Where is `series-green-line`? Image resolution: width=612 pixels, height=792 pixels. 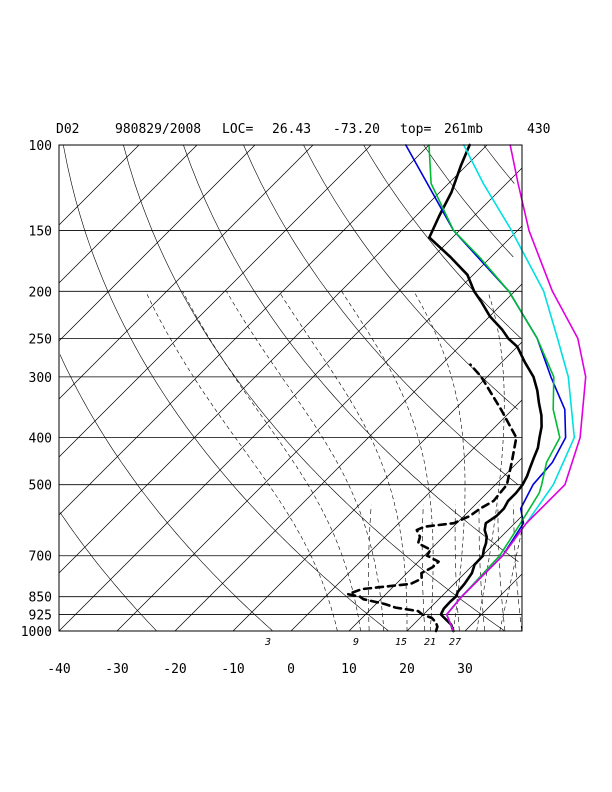 series-green-line is located at coordinates (494, 388).